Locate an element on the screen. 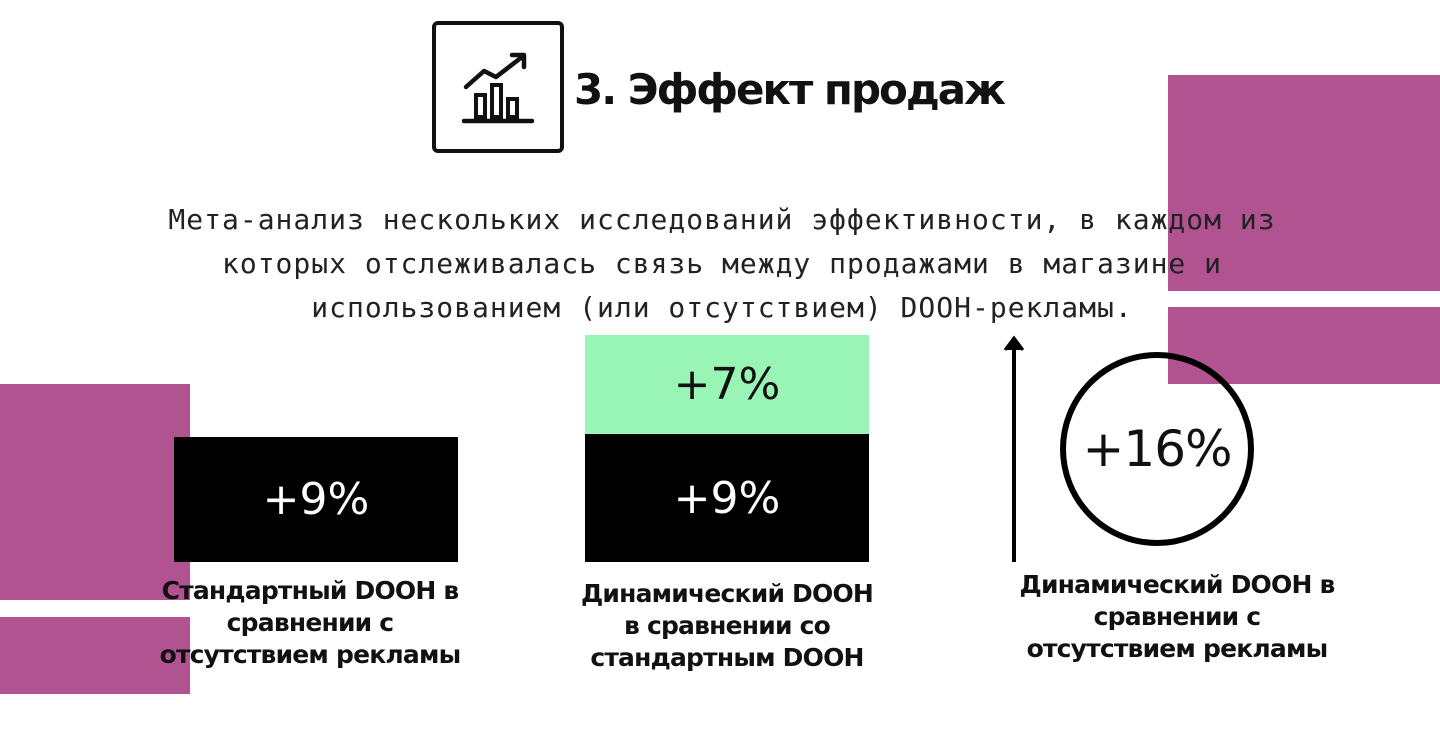  metric-dynamic-increment-value: +7% is located at coordinates (727, 384).